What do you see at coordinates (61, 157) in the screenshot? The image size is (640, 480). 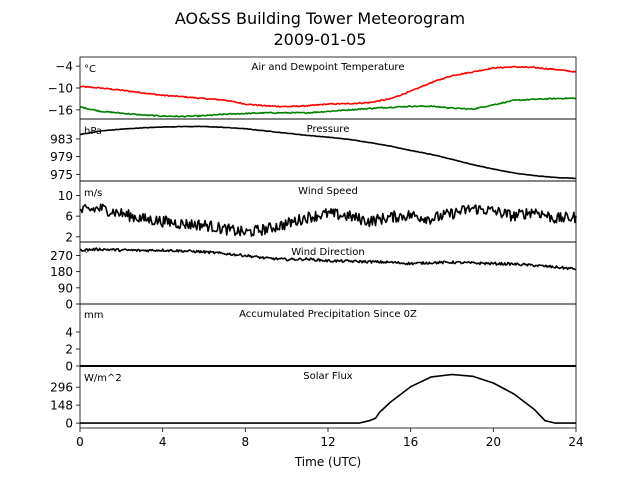 I see `y-tick-label: 979` at bounding box center [61, 157].